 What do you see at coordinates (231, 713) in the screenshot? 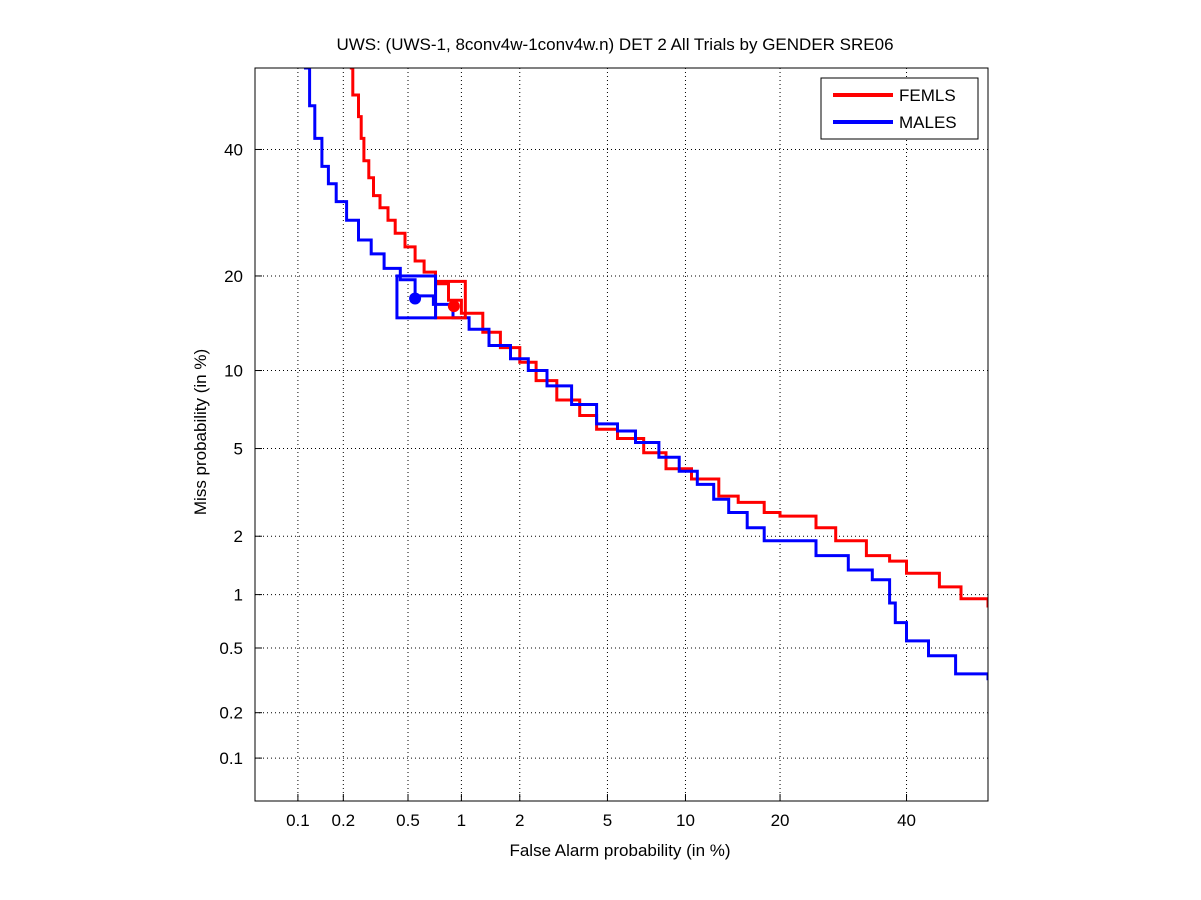
I see `y-tick-label: 0.2` at bounding box center [231, 713].